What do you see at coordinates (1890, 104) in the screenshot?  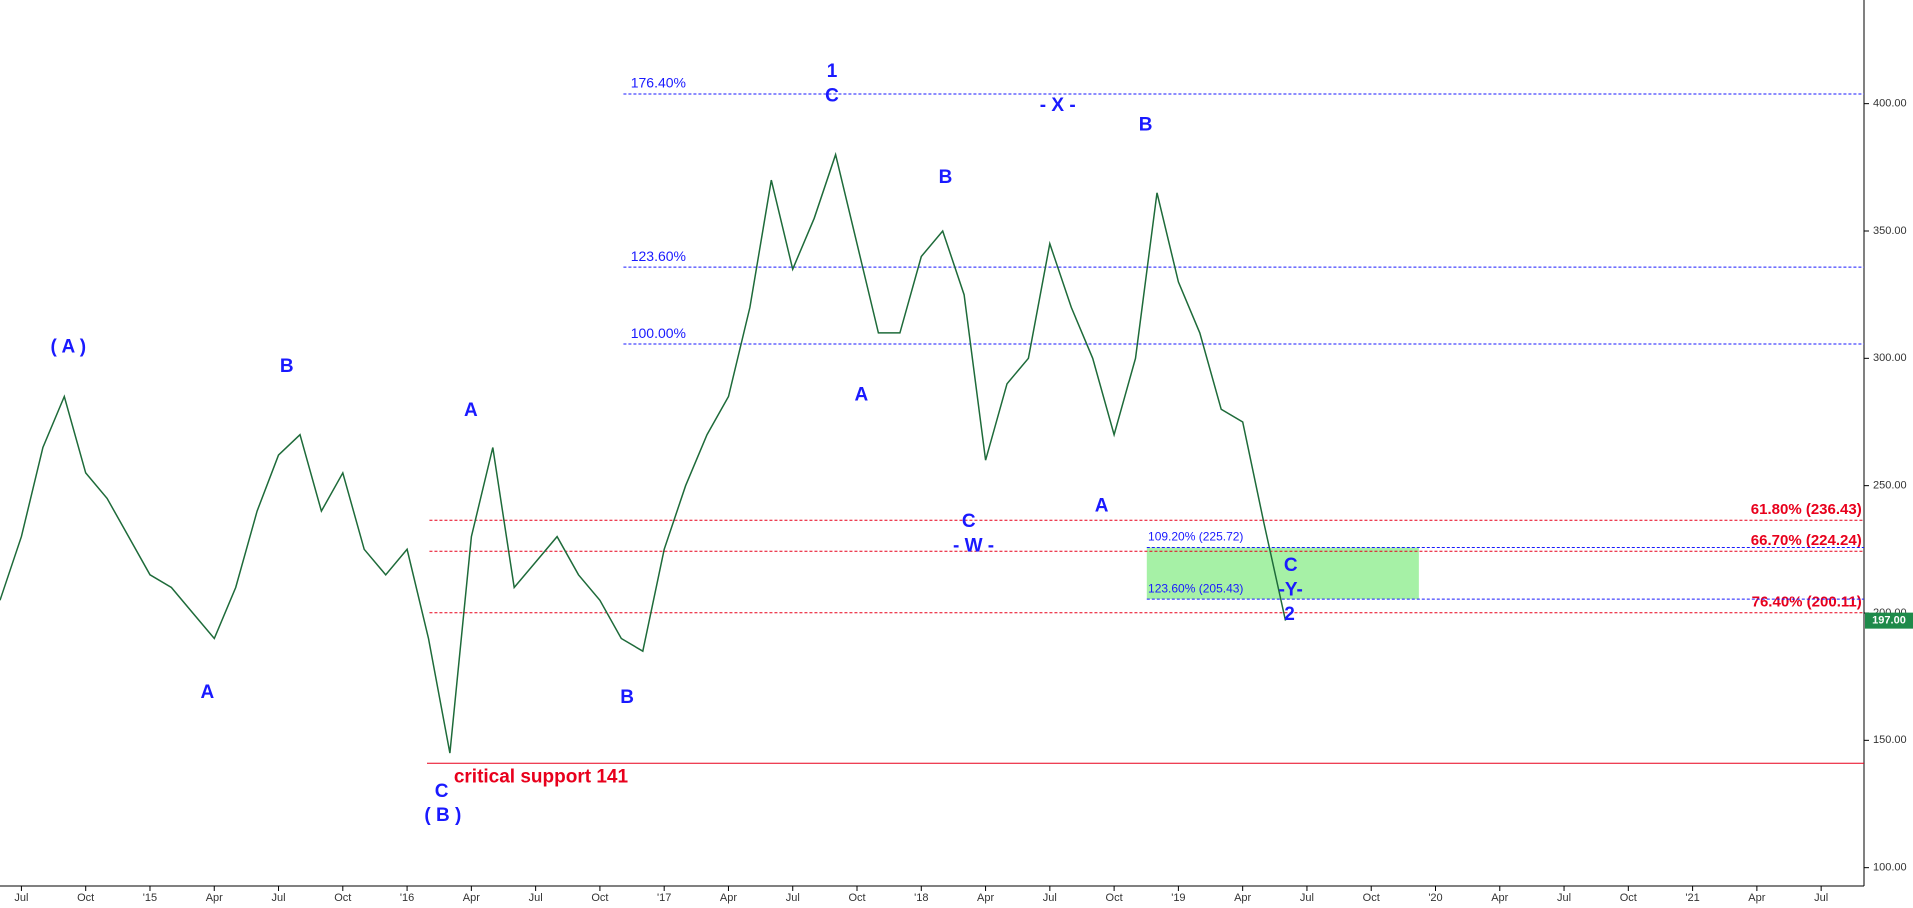 I see `y-tick-label: 400.00` at bounding box center [1890, 104].